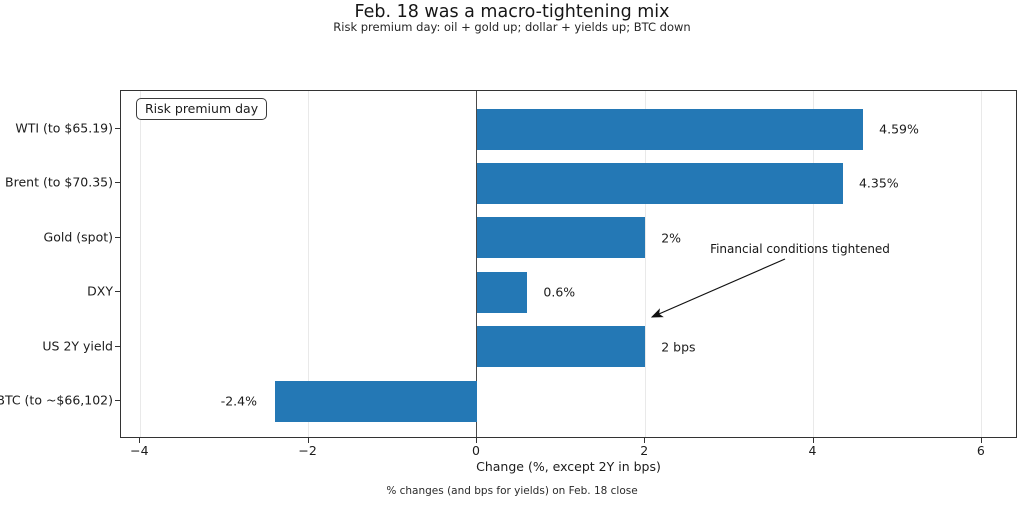 The image size is (1024, 505). I want to click on y-tick-label: Gold (spot), so click(78, 237).